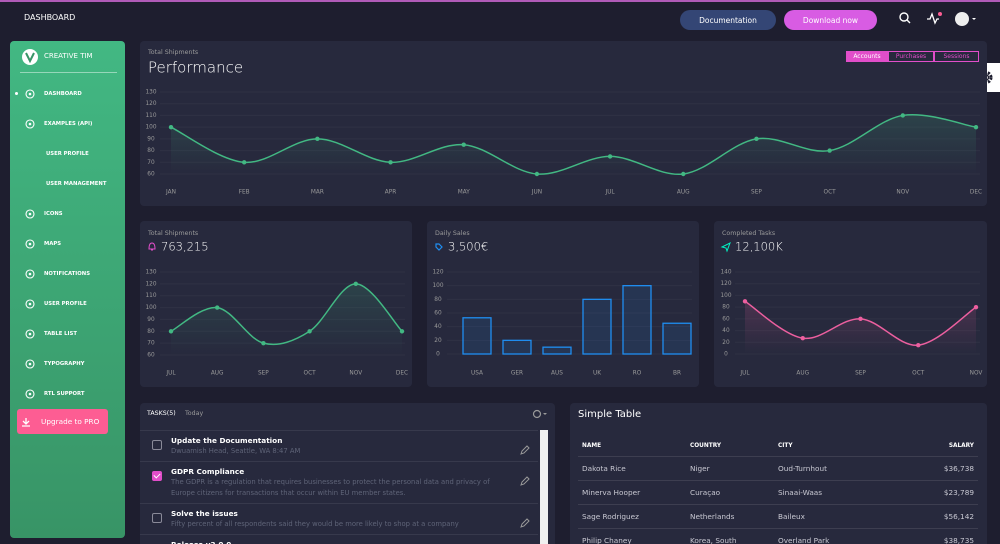 This screenshot has height=544, width=1000. Describe the element at coordinates (63, 94) in the screenshot. I see `sidebar-label: DASHBOARD` at that location.